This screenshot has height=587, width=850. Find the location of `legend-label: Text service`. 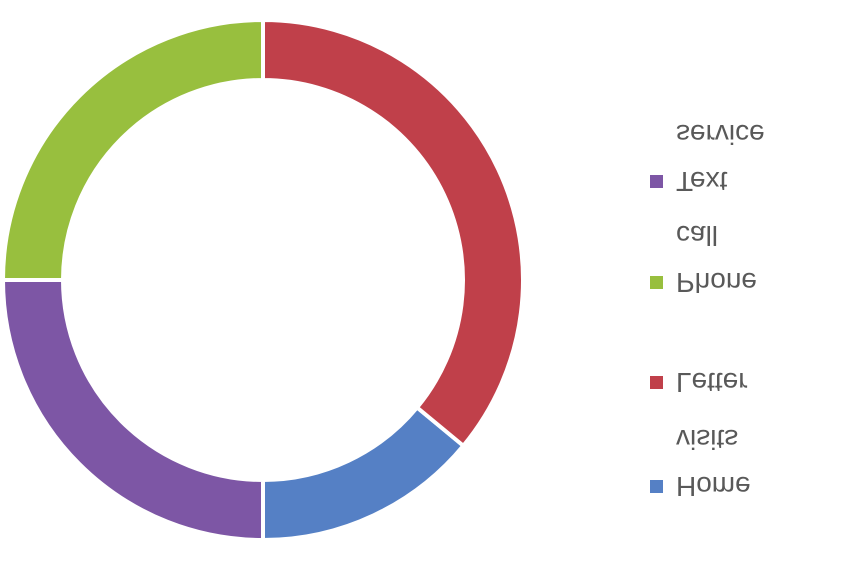

legend-label: Text service is located at coordinates (720, 158).